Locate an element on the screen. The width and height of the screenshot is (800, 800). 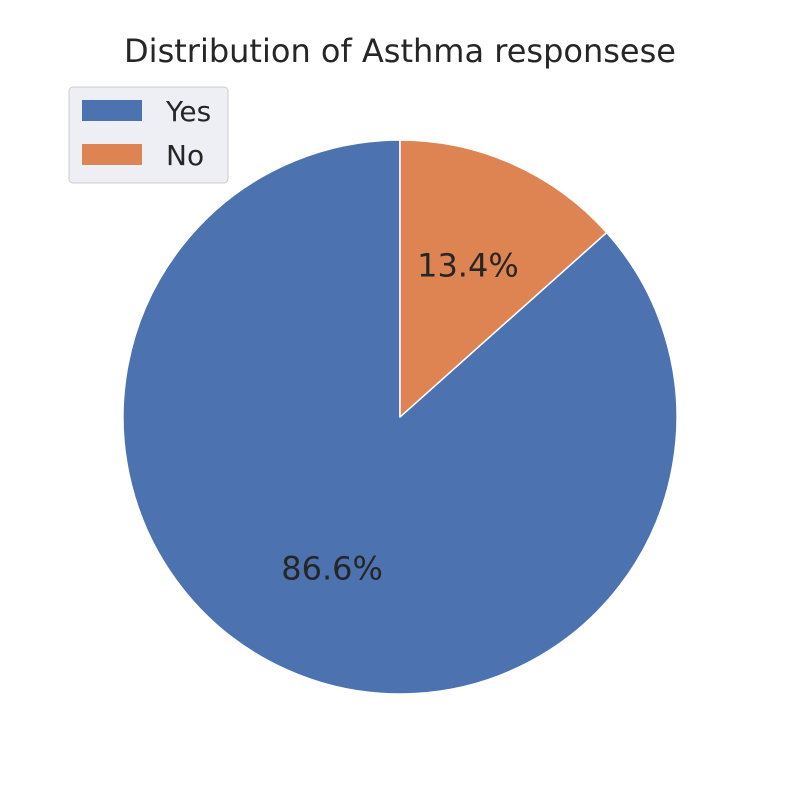
slice-label-yes: 86.6% is located at coordinates (332, 569).